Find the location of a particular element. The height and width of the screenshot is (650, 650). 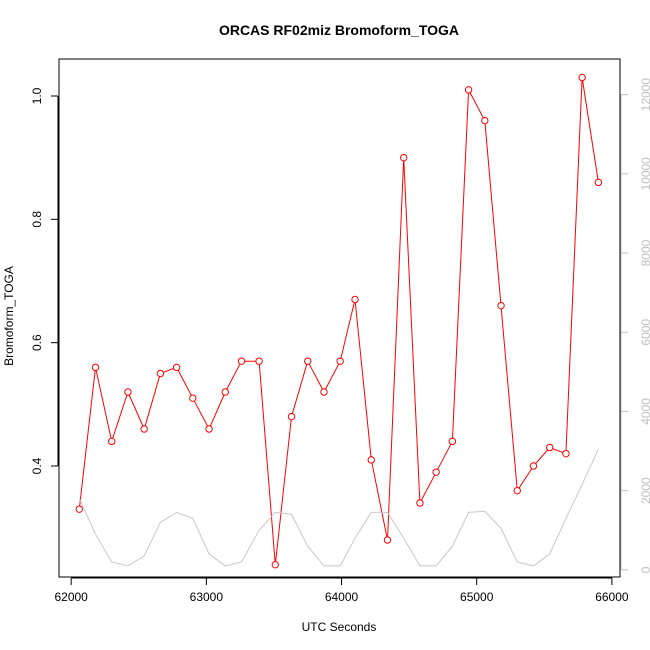

y2-tick-label: 4000 is located at coordinates (644, 411).